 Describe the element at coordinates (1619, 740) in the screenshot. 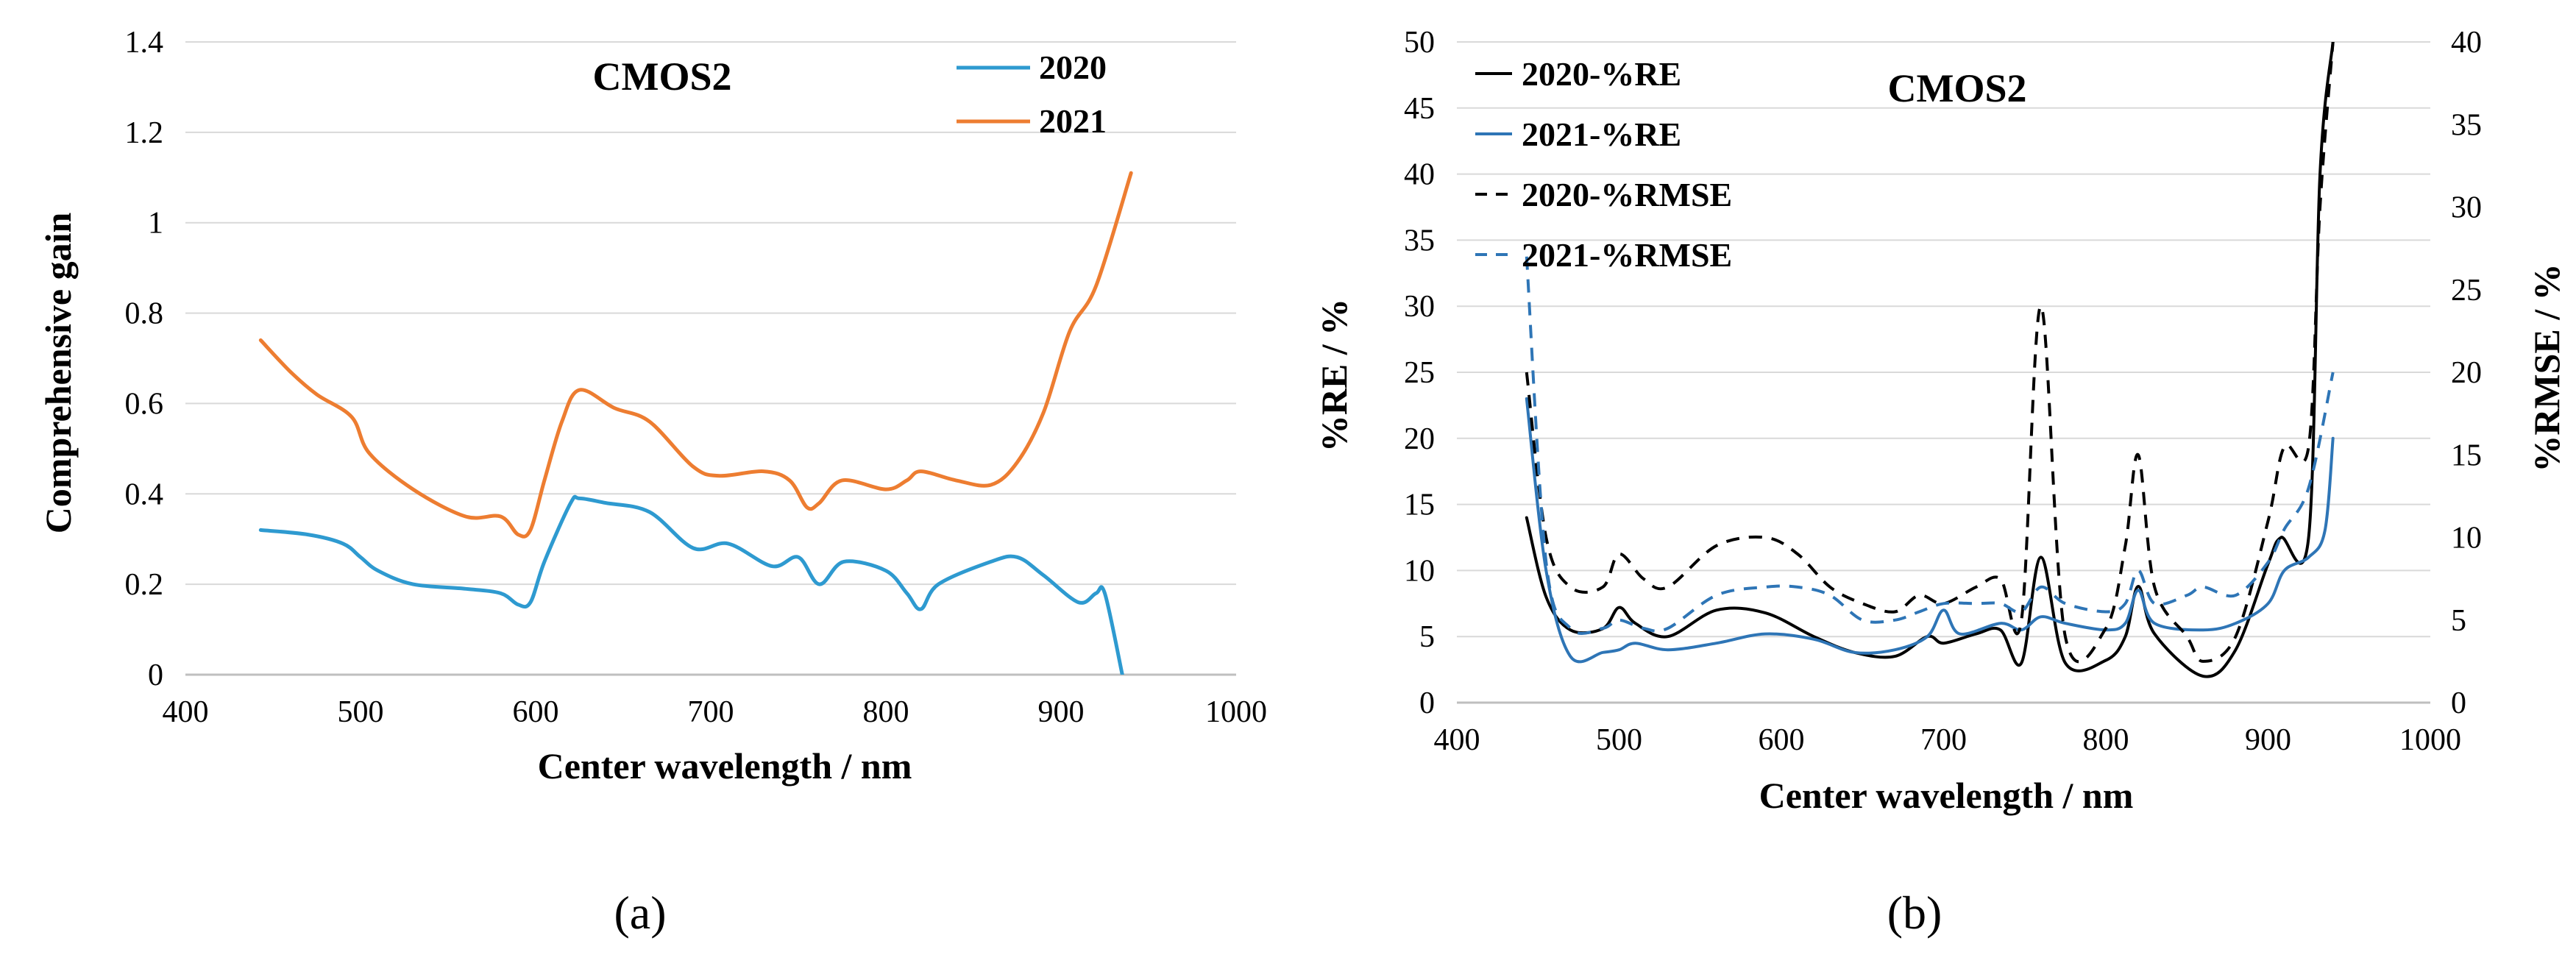

I see `chart-b-x-tick-label: 500` at that location.